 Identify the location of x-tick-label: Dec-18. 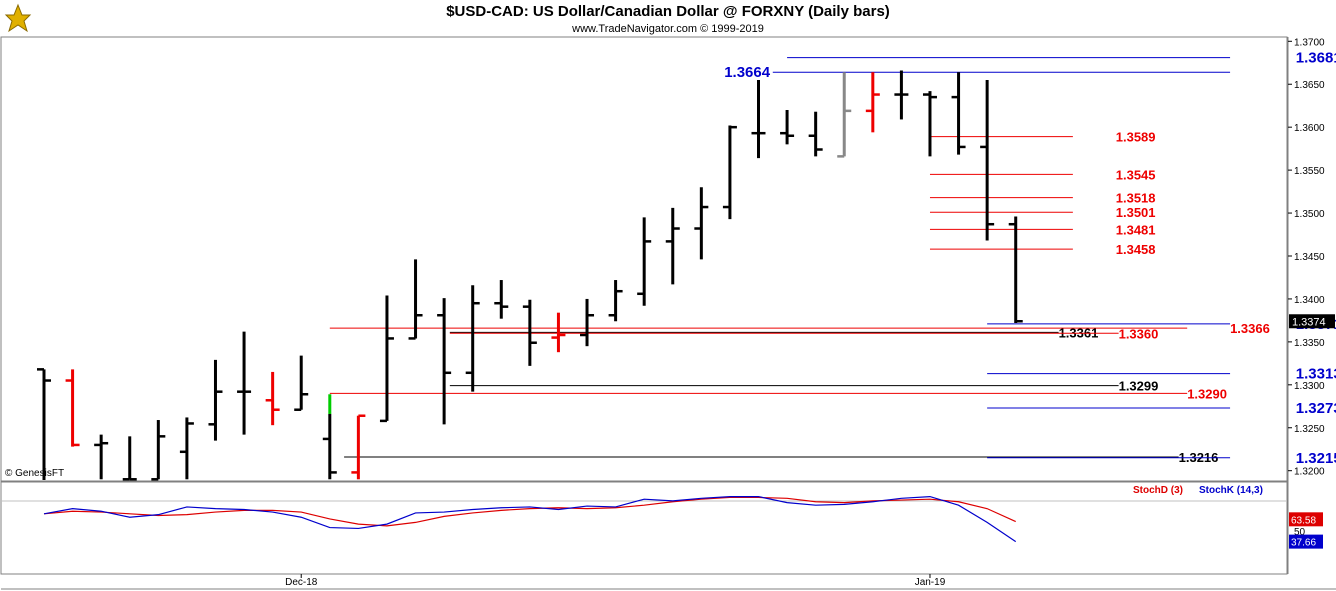
(301, 582).